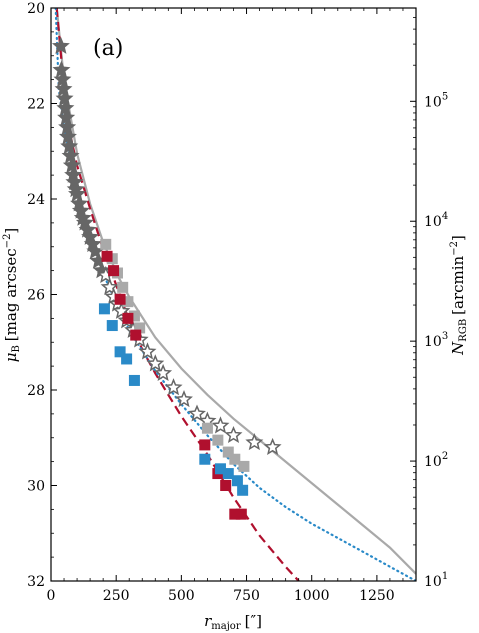  Describe the element at coordinates (208, 621) in the screenshot. I see `x-axis-label-main: r` at that location.